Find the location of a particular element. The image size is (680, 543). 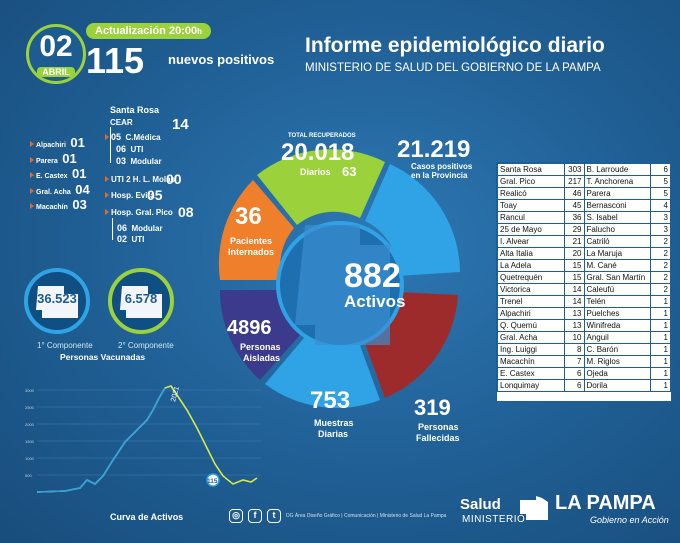

update-time: Actualización 20:00h is located at coordinates (148, 31).